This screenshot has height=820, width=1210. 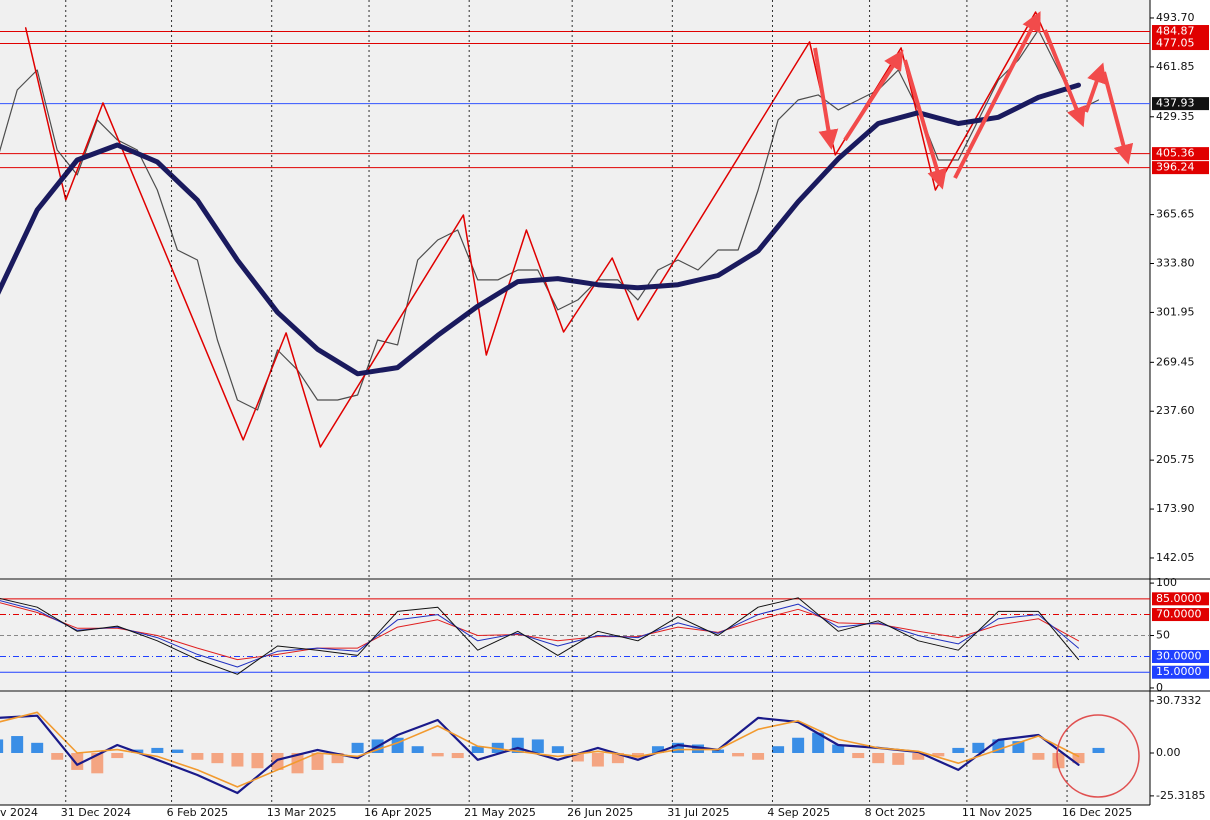 What do you see at coordinates (698, 812) in the screenshot?
I see `x-tick-label: 31 Jul 2025` at bounding box center [698, 812].